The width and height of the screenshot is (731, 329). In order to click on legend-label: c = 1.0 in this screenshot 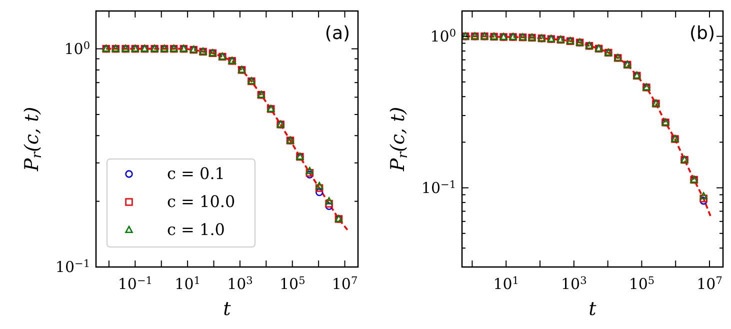, I will do `click(196, 229)`.